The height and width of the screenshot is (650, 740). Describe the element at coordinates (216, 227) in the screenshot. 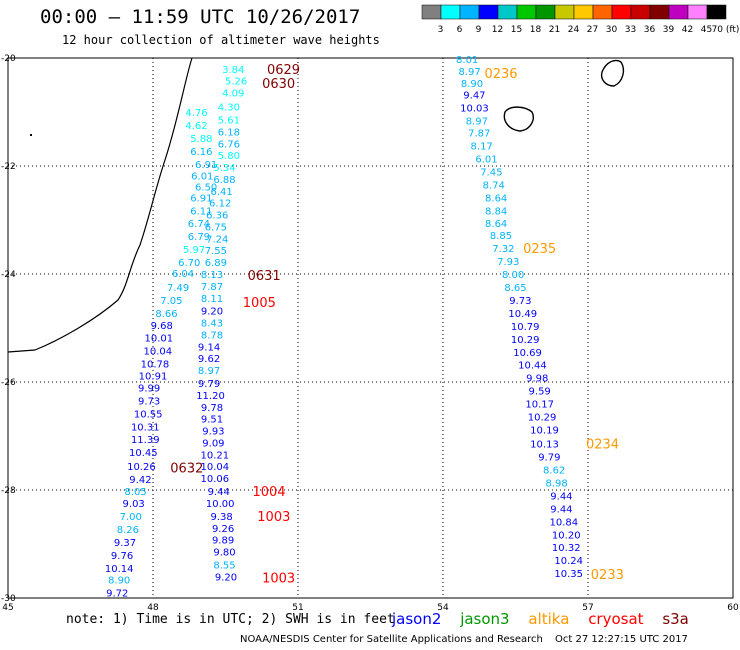

I see `wave-height-label: 6.75` at that location.